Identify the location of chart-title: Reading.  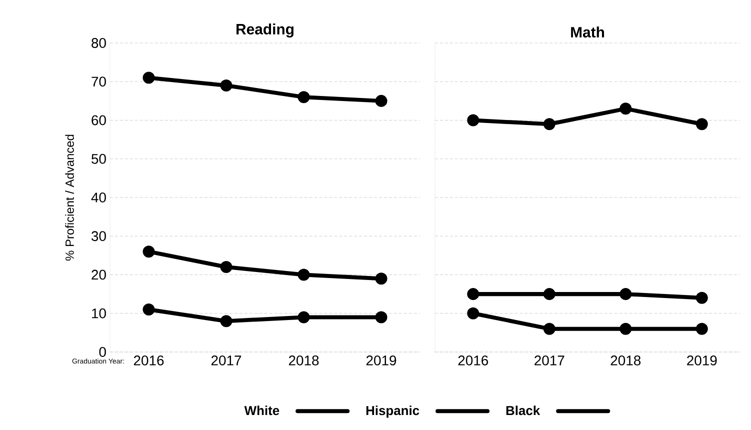
(265, 31).